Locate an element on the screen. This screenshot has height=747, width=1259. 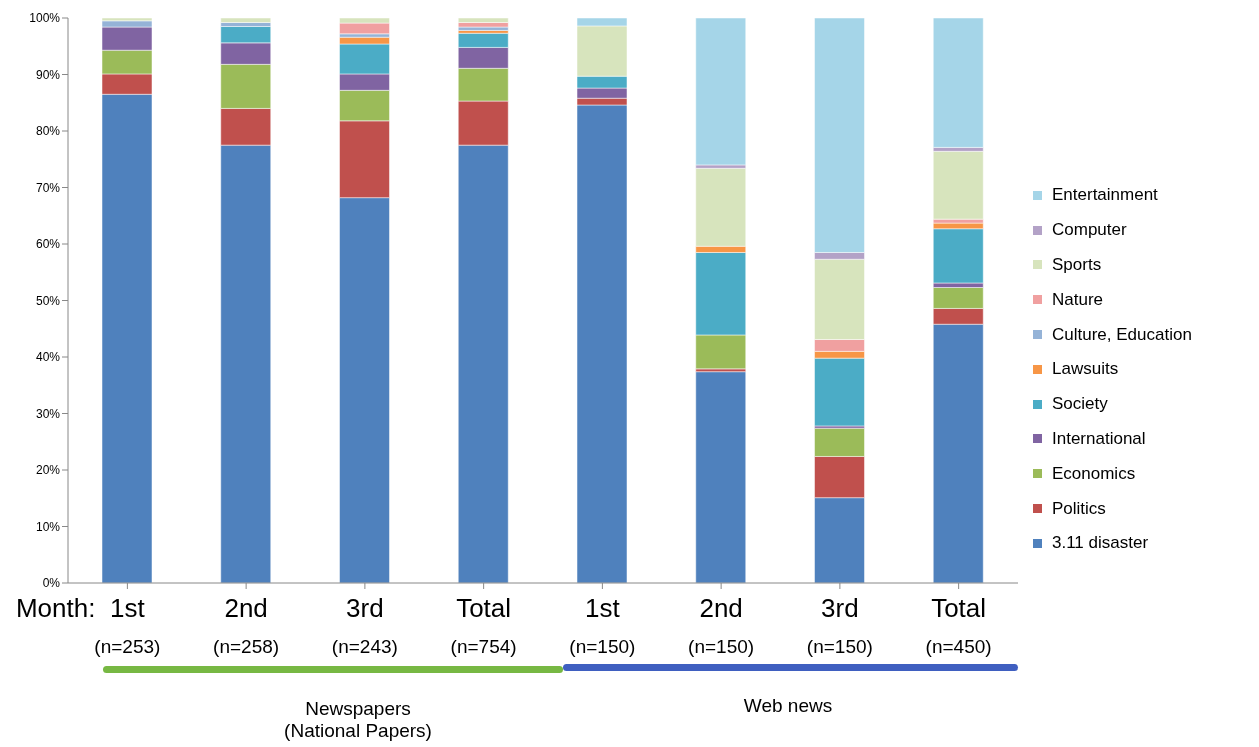
y-tick-label: 30% is located at coordinates (48, 413).